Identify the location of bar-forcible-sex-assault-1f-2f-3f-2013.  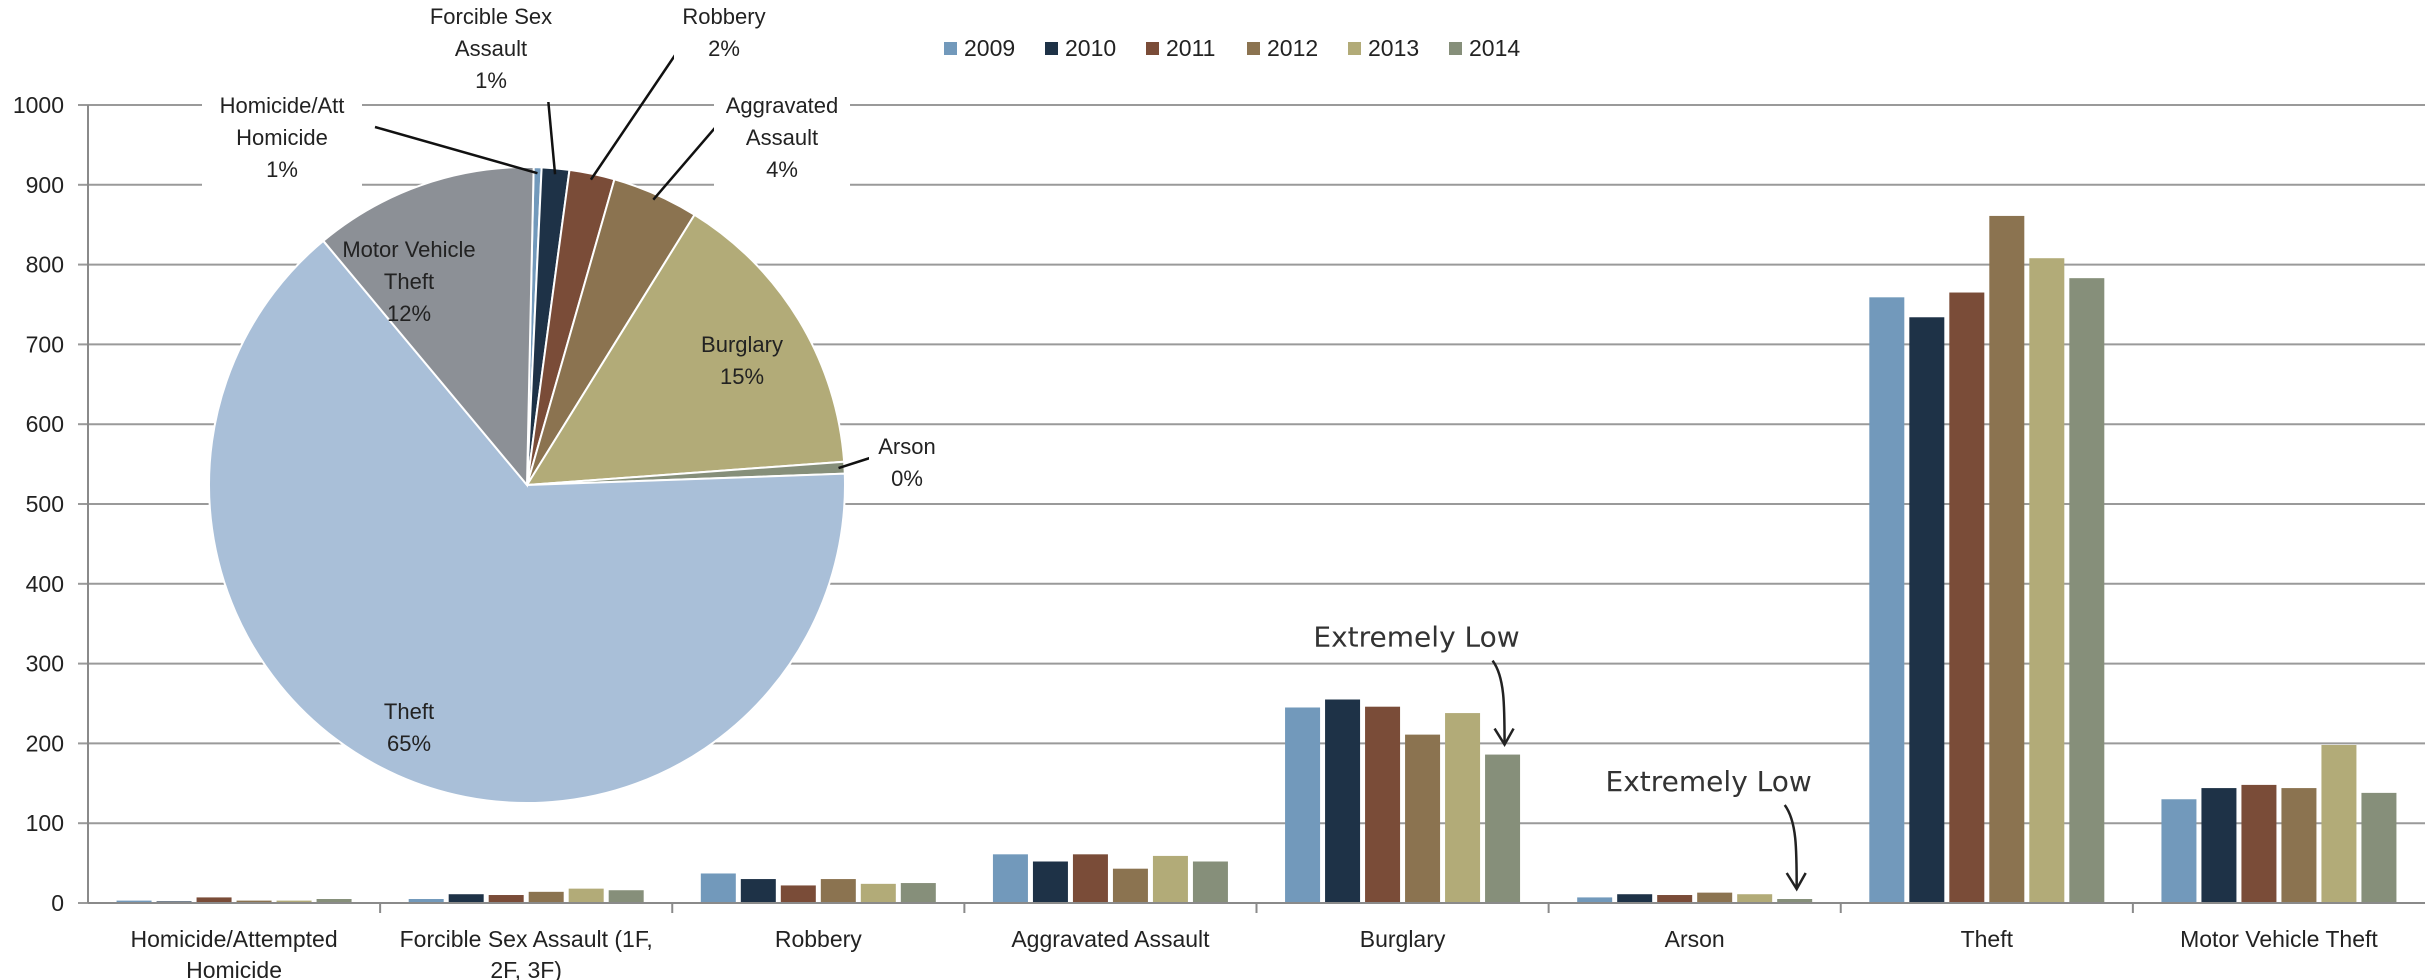
(586, 895).